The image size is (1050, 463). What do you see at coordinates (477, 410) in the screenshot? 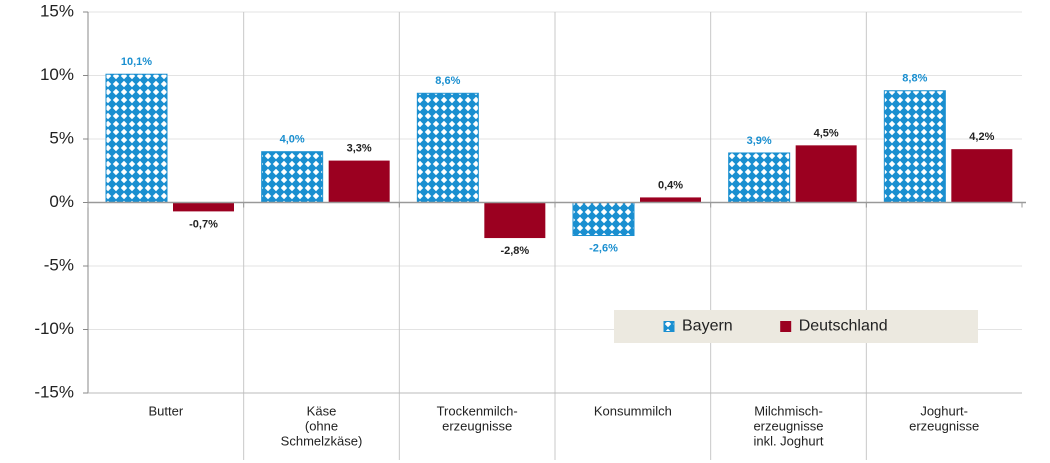
I see `x-tick-label: Trockenmilch-` at bounding box center [477, 410].